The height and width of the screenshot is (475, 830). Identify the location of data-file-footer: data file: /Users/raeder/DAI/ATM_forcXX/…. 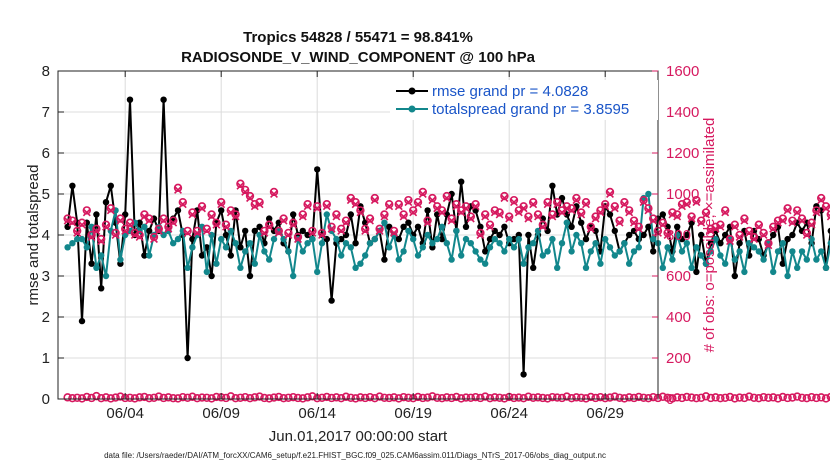
(355, 455).